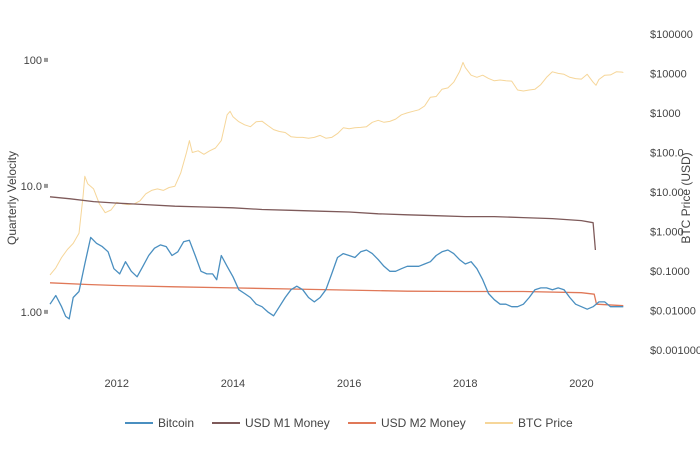 The image size is (700, 450). I want to click on right-tick-label: $0.001000, so click(675, 351).